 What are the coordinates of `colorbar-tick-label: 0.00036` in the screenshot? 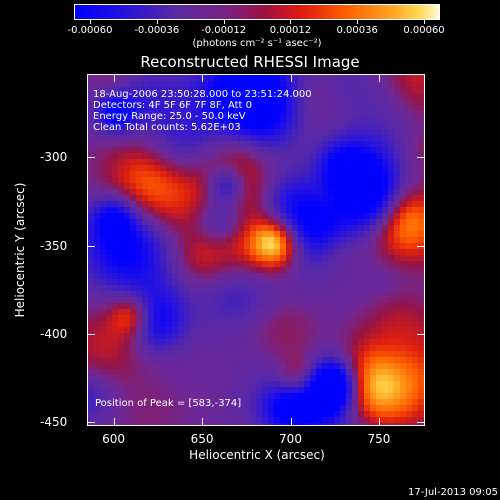 It's located at (357, 30).